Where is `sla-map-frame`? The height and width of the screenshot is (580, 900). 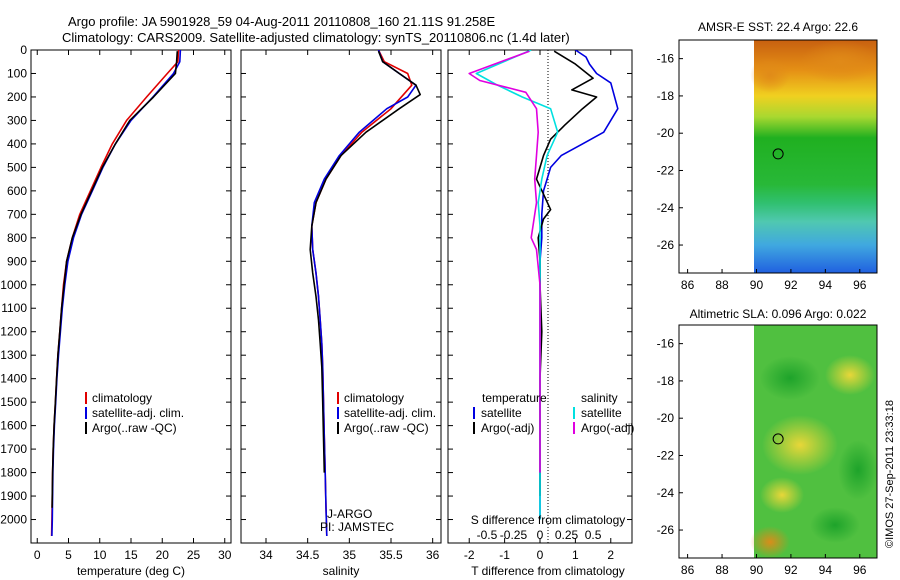 sla-map-frame is located at coordinates (778, 441).